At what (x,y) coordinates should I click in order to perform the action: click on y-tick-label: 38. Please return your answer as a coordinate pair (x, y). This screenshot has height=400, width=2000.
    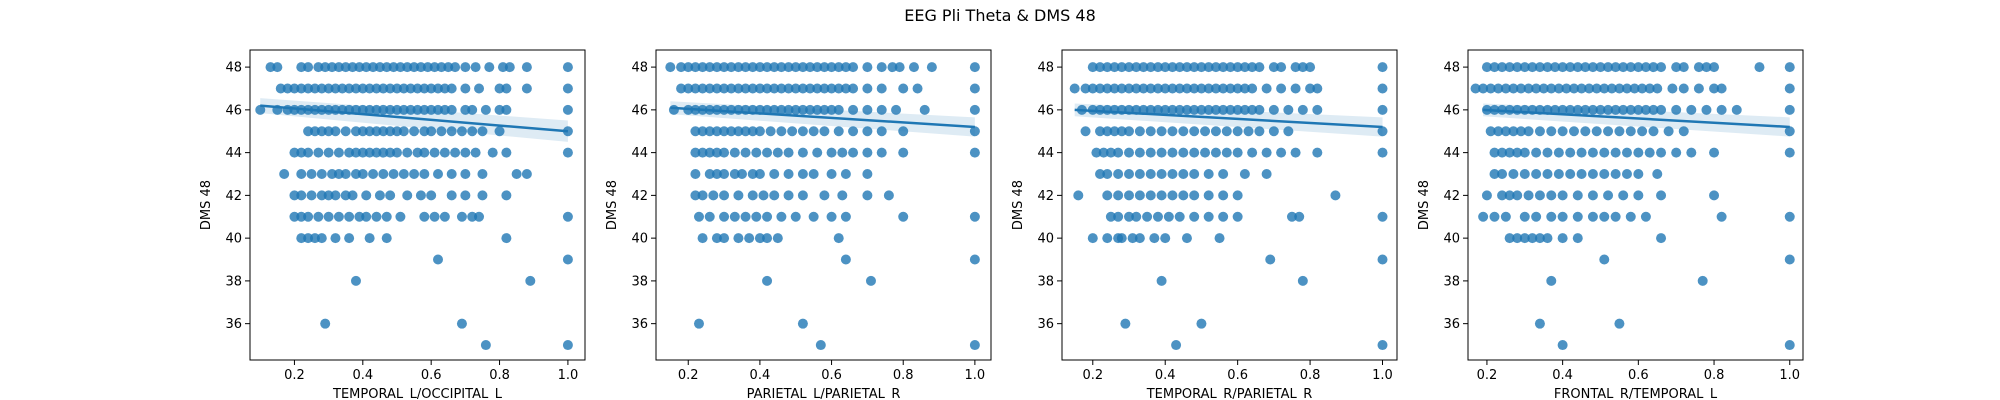
    Looking at the image, I should click on (1045, 281).